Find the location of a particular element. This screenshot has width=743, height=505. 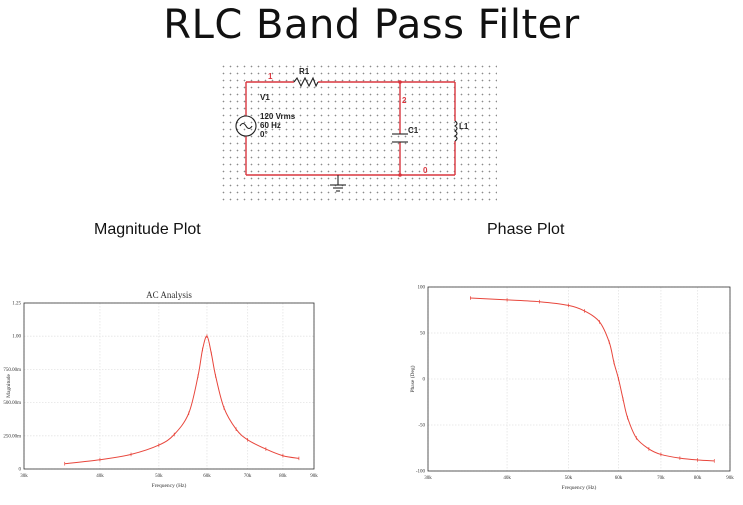

source-name-label: V1 is located at coordinates (265, 97).